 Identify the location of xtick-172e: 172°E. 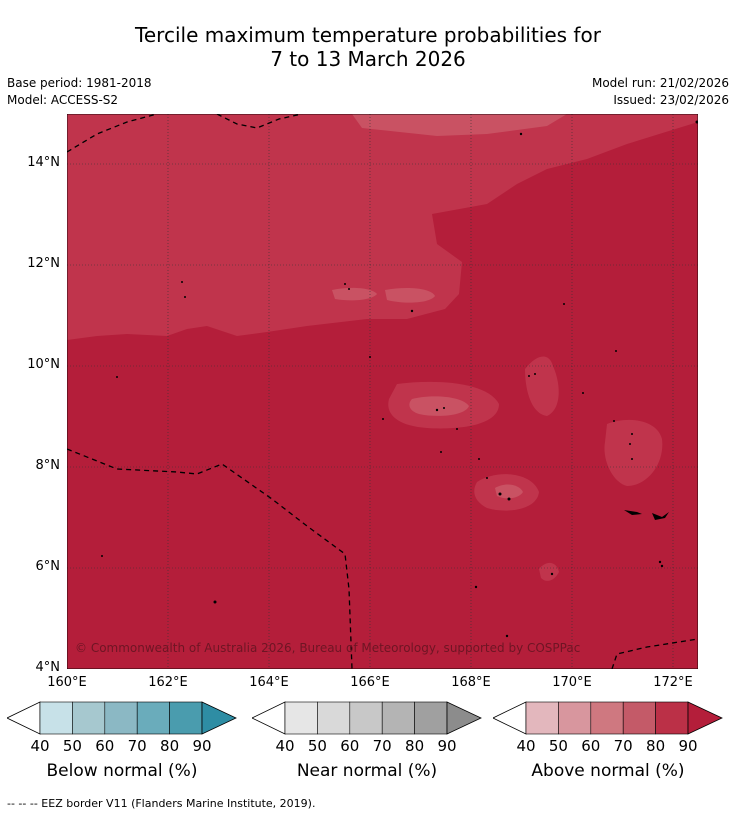
(673, 682).